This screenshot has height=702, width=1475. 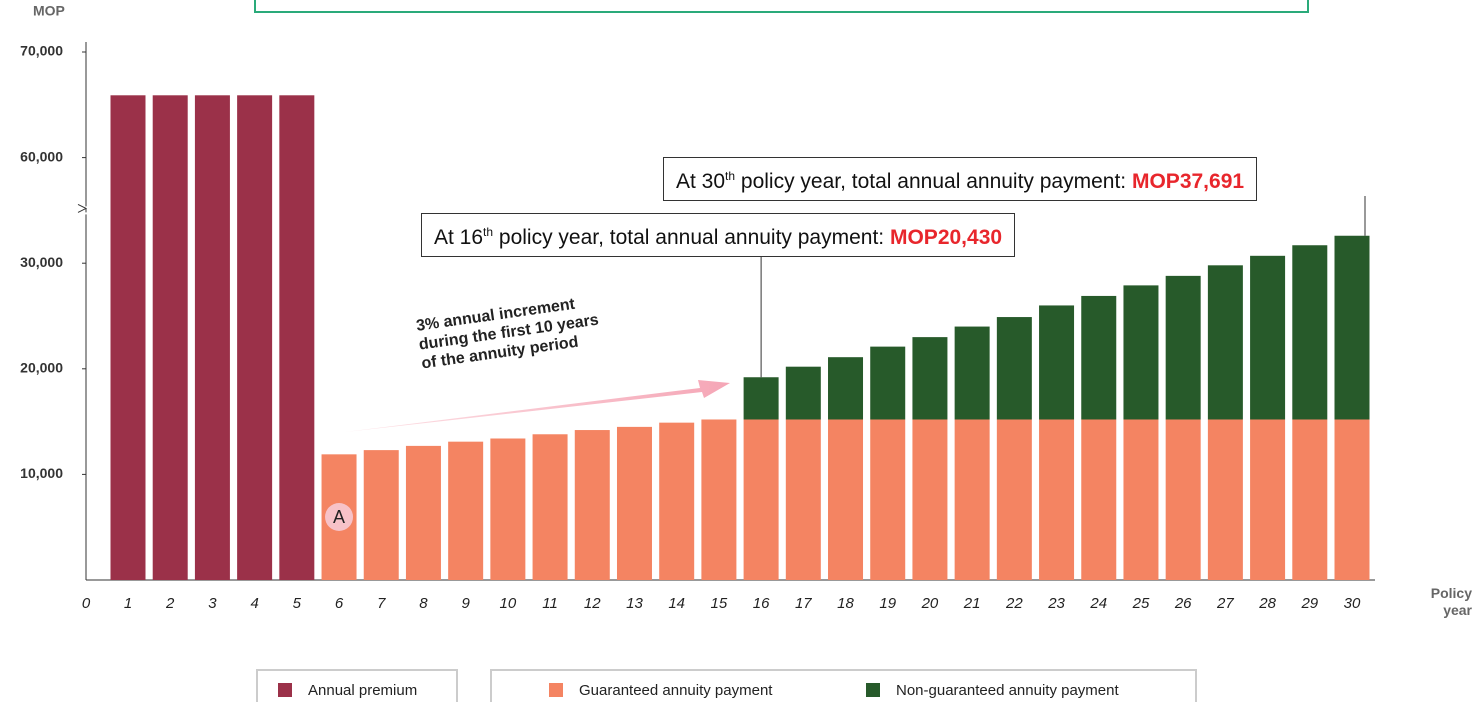 What do you see at coordinates (1352, 603) in the screenshot?
I see `x-tick-label: 30` at bounding box center [1352, 603].